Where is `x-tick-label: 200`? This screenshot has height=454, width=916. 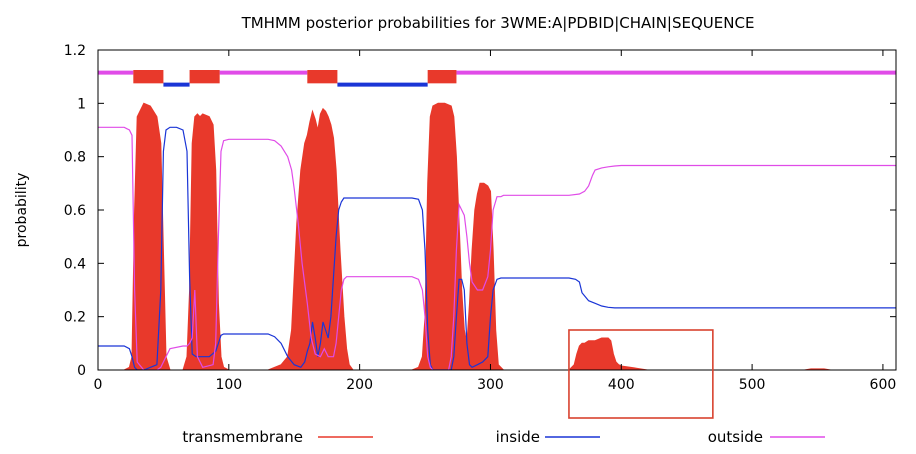
x-tick-label: 200 is located at coordinates (359, 385).